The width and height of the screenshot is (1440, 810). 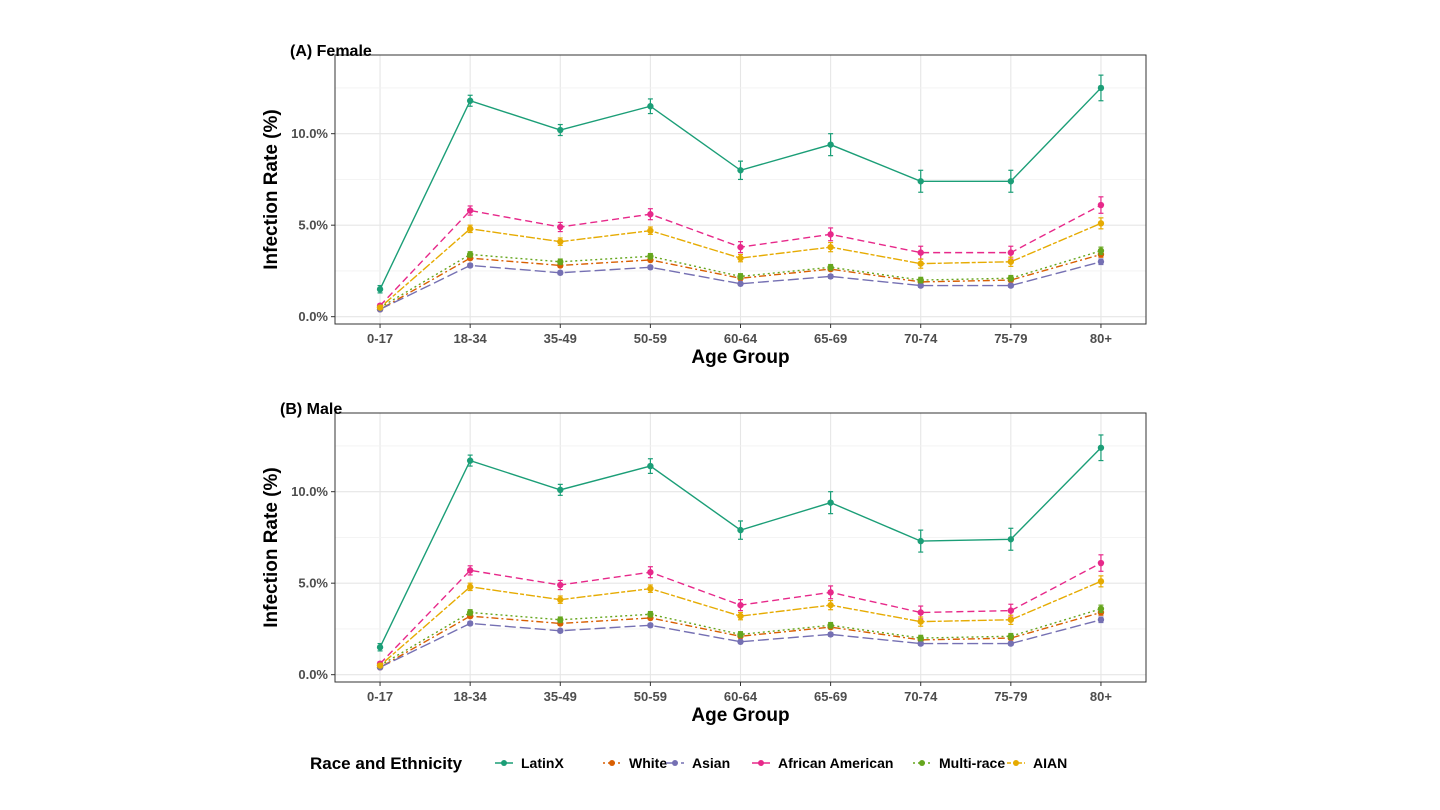 I want to click on panel-title-male: (B) Male, so click(x=311, y=409).